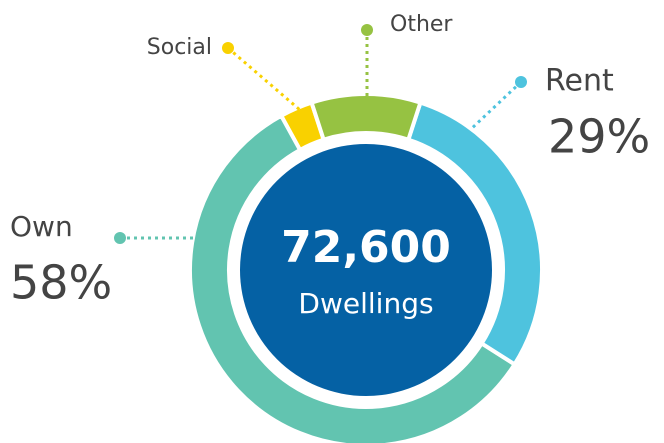  What do you see at coordinates (421, 24) in the screenshot?
I see `category-label: Other` at bounding box center [421, 24].